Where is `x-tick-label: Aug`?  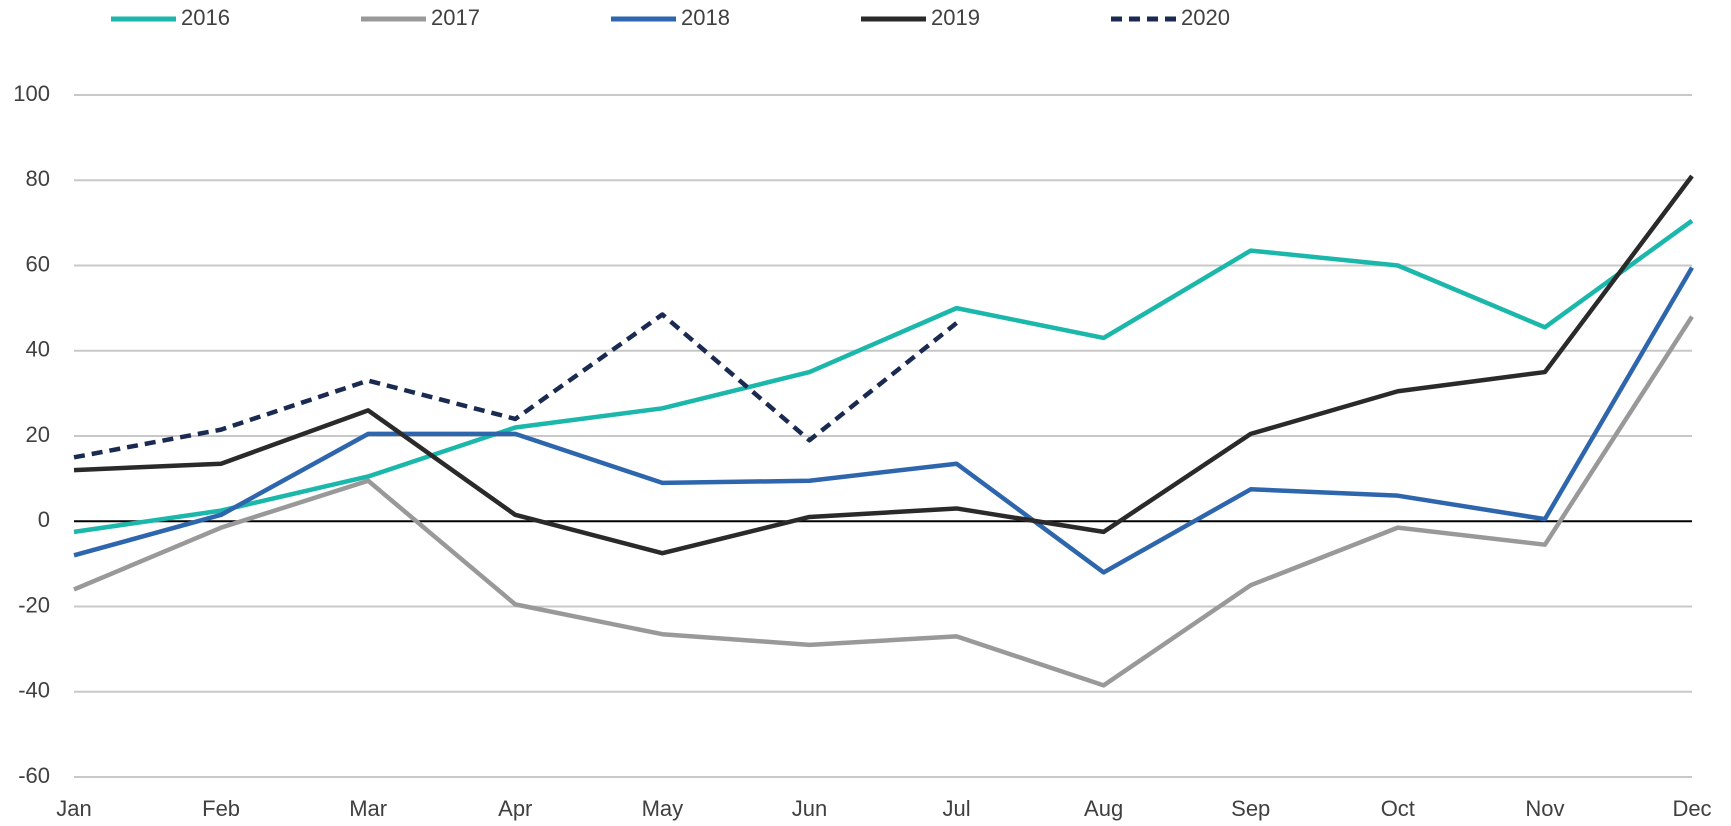 x-tick-label: Aug is located at coordinates (1103, 808).